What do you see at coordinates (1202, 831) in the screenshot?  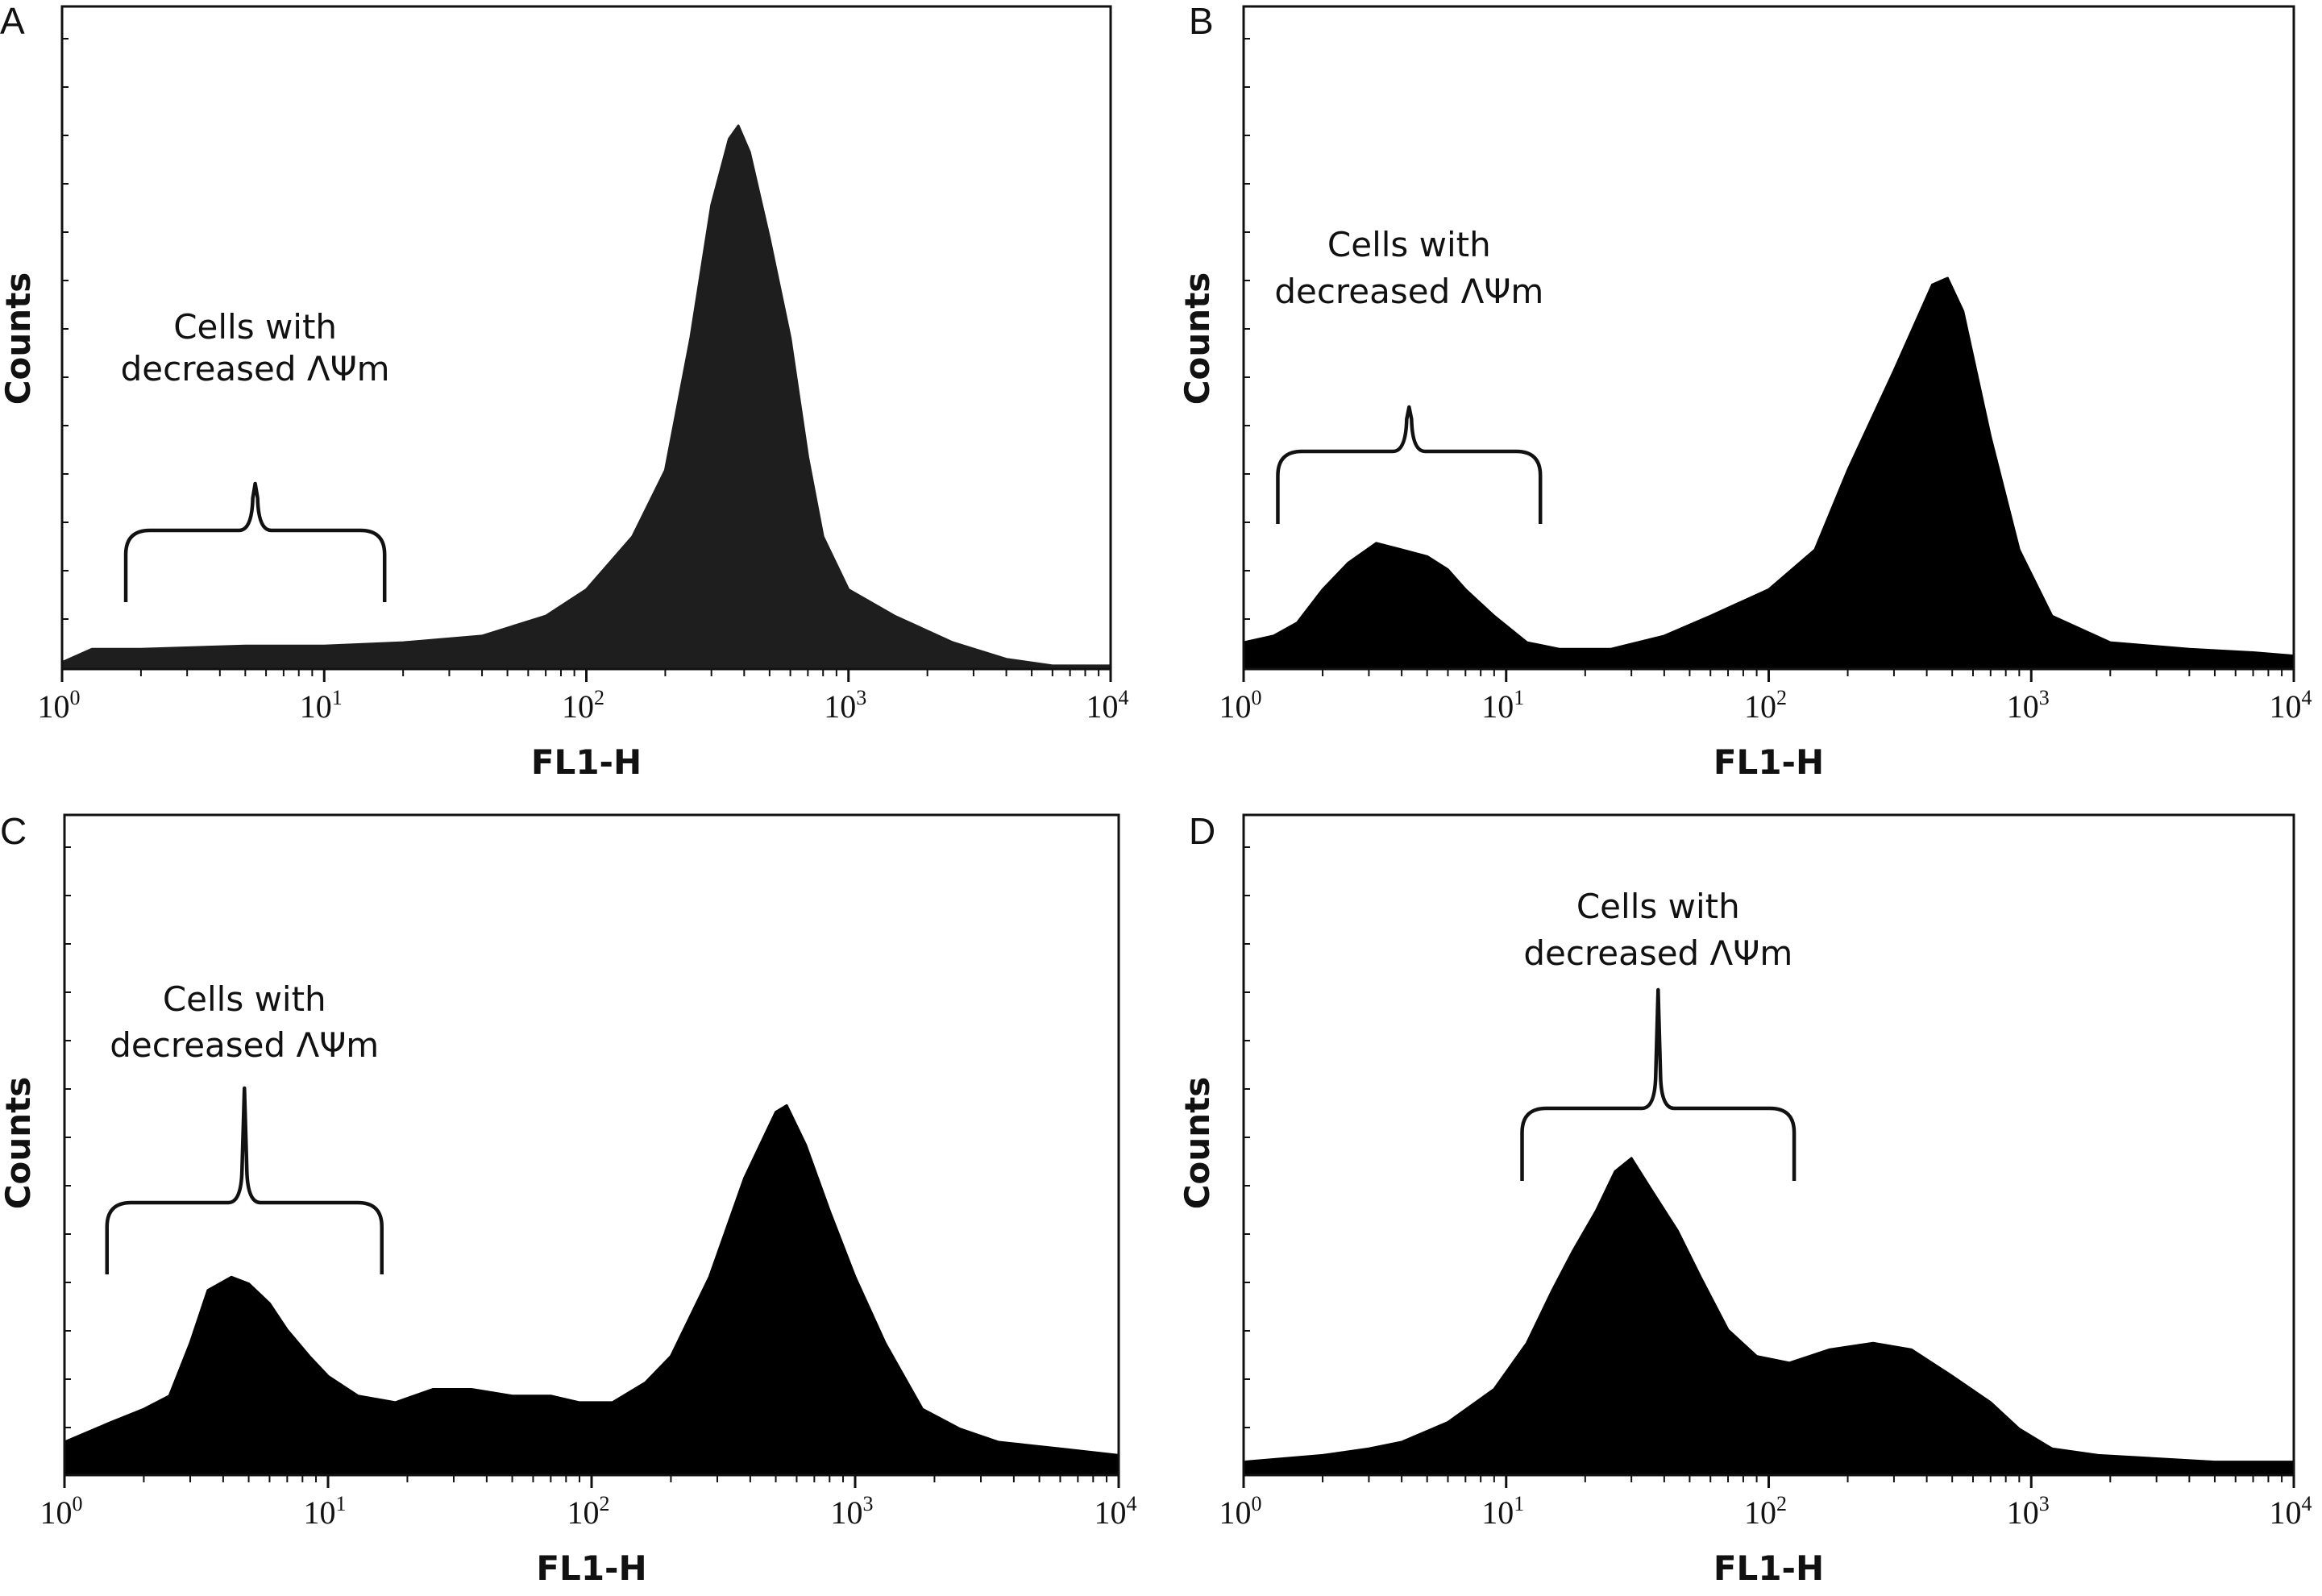 I see `panel-letter: D` at bounding box center [1202, 831].